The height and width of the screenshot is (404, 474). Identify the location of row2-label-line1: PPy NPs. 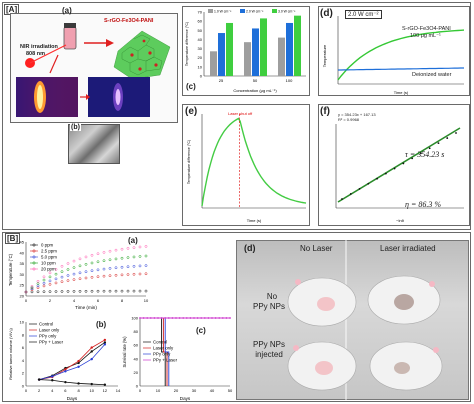
(268, 344).